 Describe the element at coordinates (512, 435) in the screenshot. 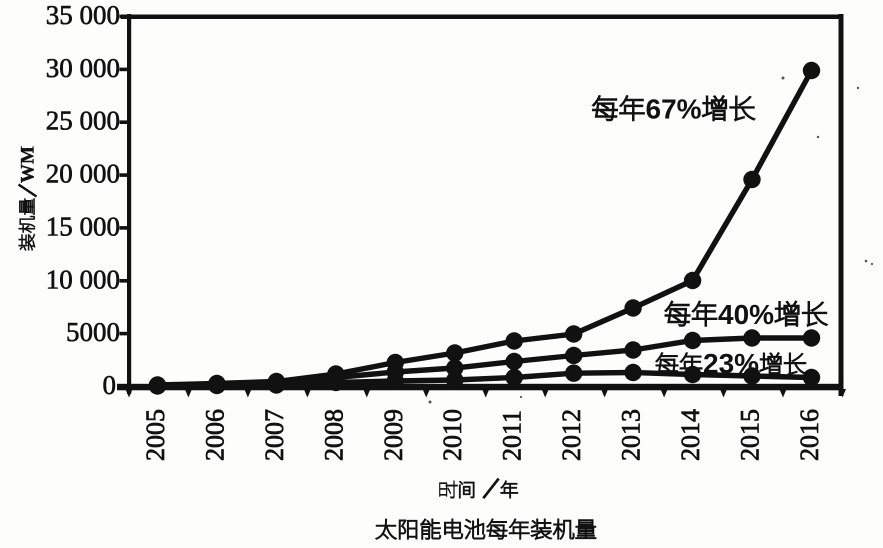

I see `svg-text: 2011` at that location.